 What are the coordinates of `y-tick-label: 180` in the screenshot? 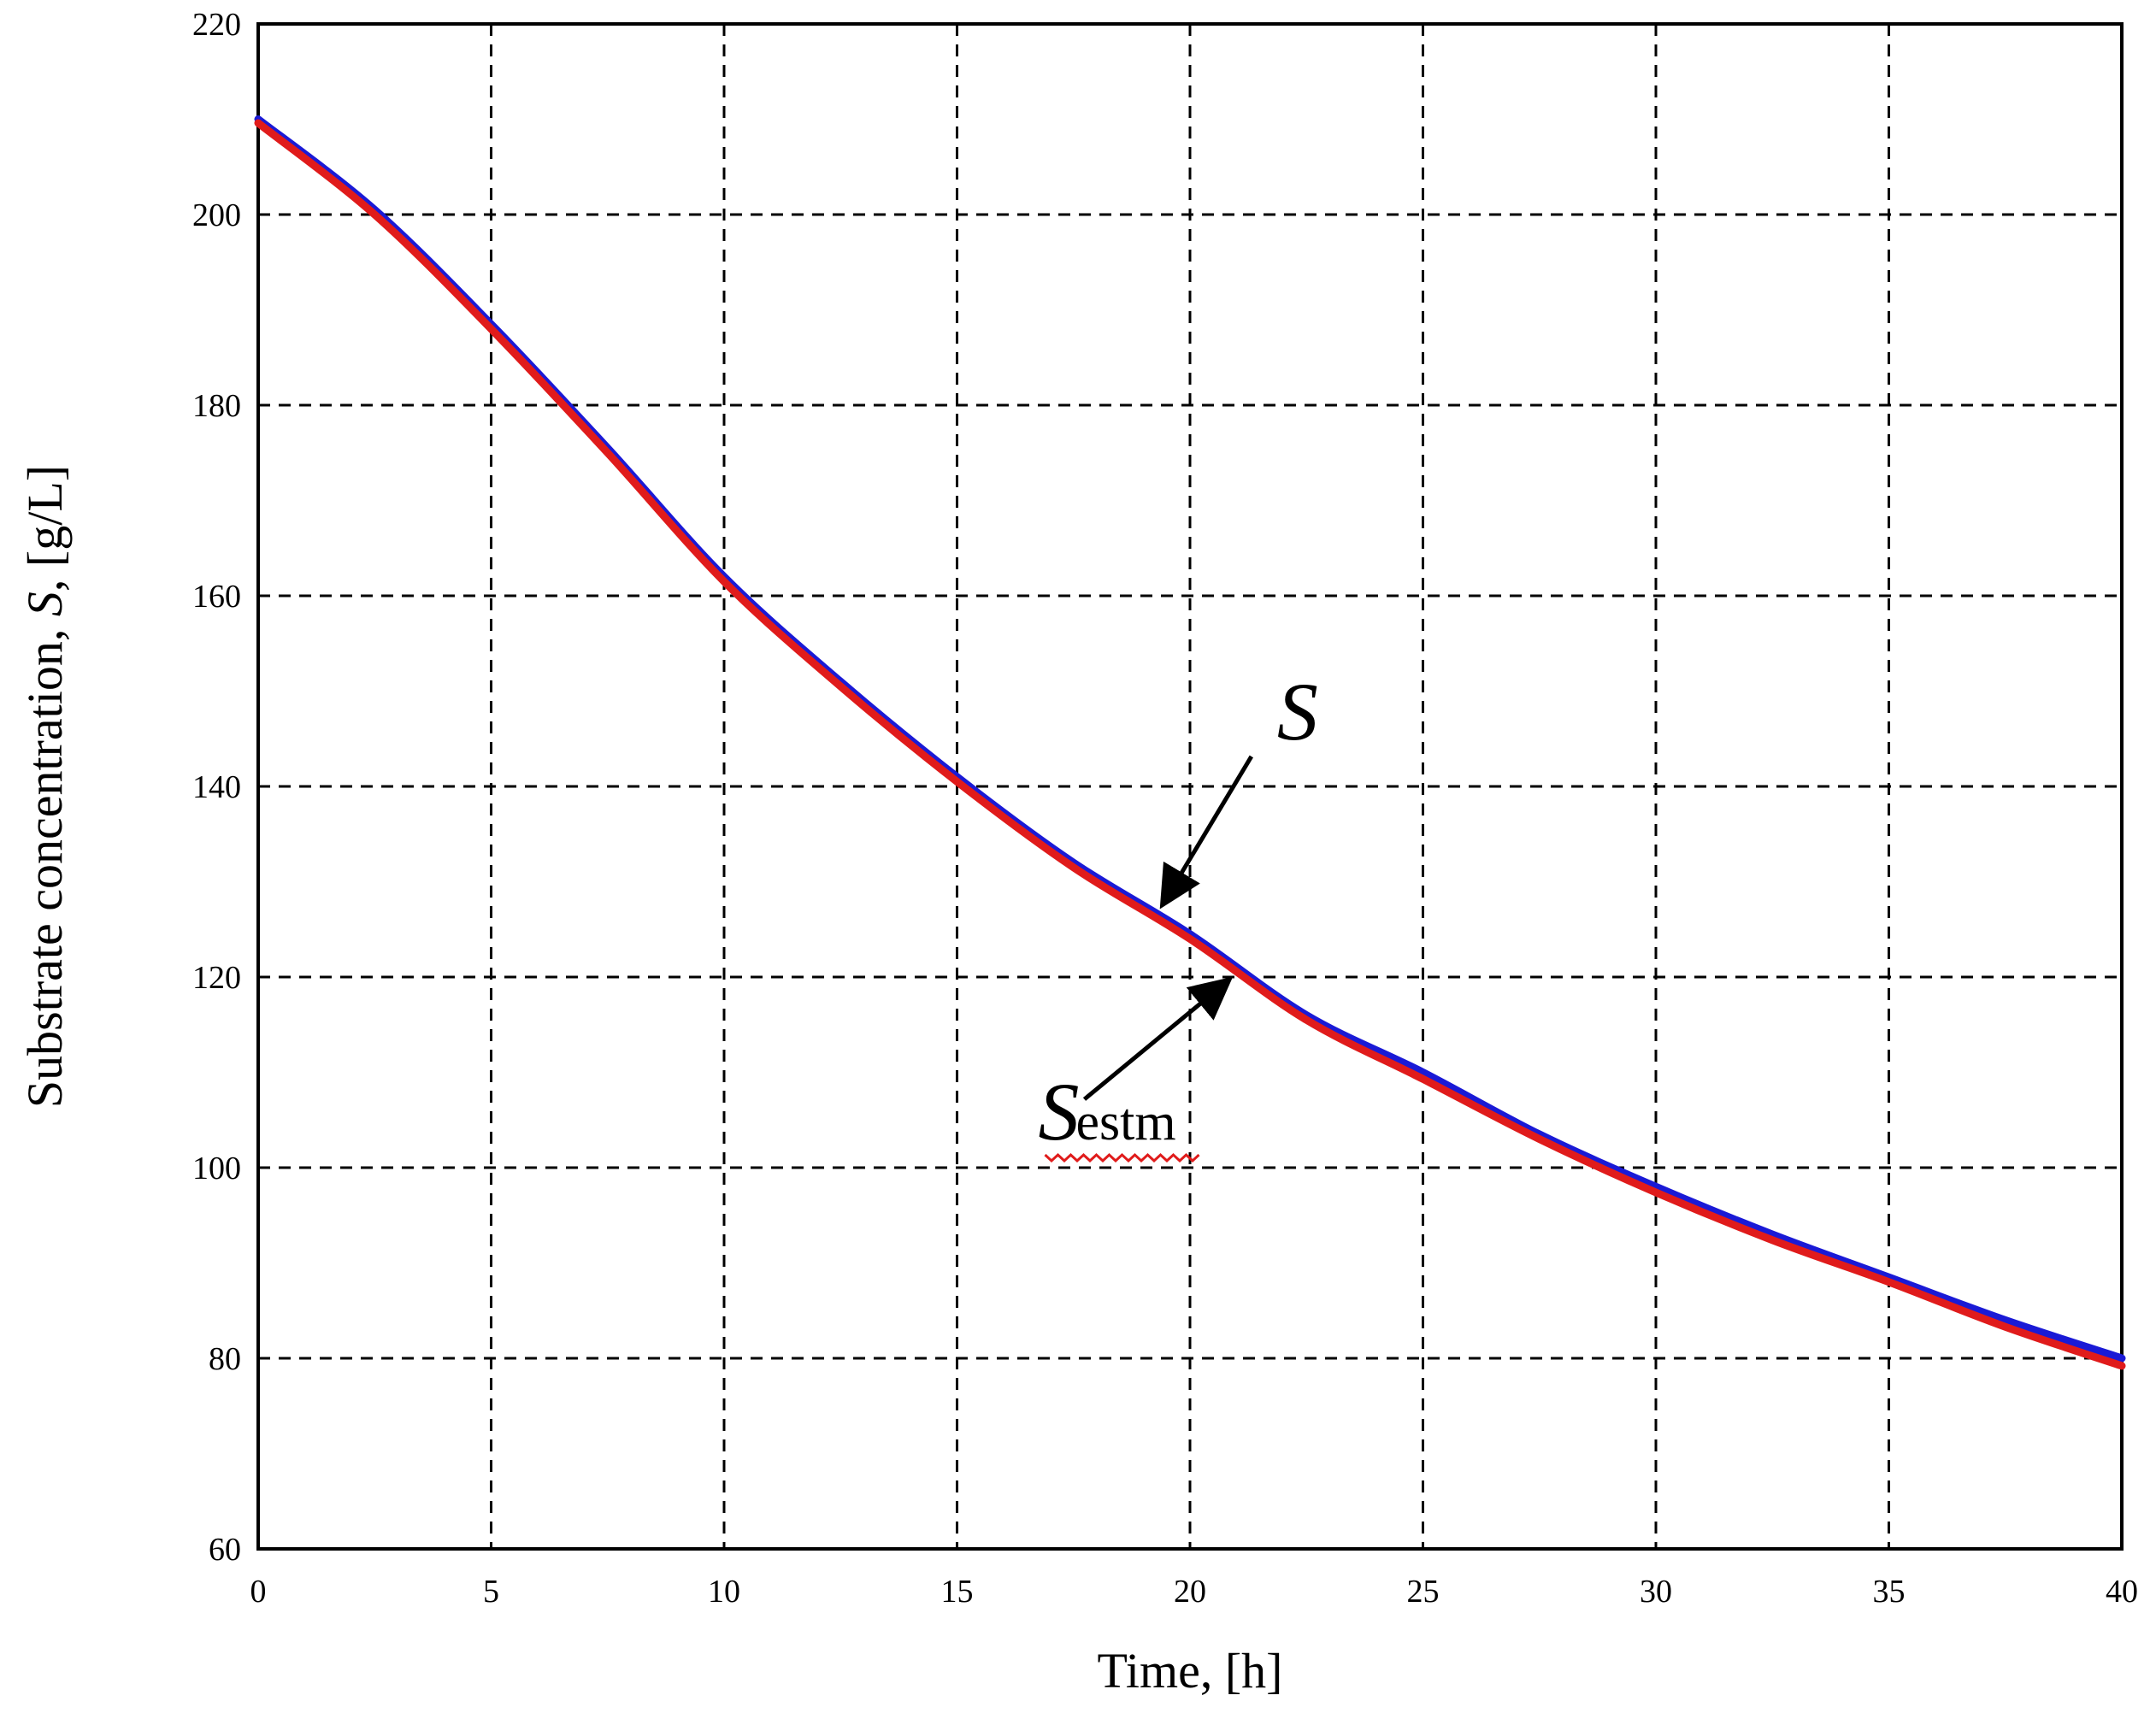 It's located at (216, 406).